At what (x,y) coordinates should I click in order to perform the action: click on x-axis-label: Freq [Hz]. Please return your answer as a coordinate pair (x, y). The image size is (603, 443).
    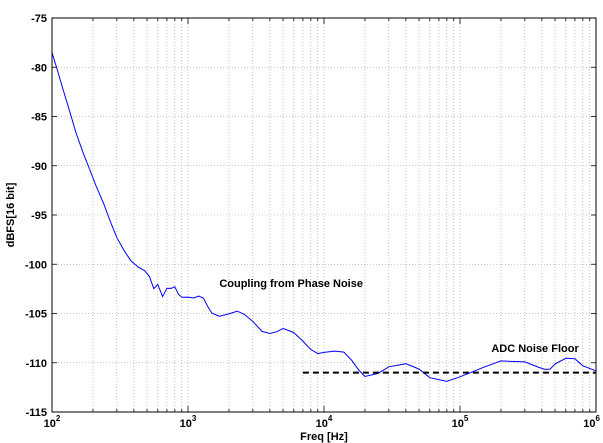
    Looking at the image, I should click on (324, 437).